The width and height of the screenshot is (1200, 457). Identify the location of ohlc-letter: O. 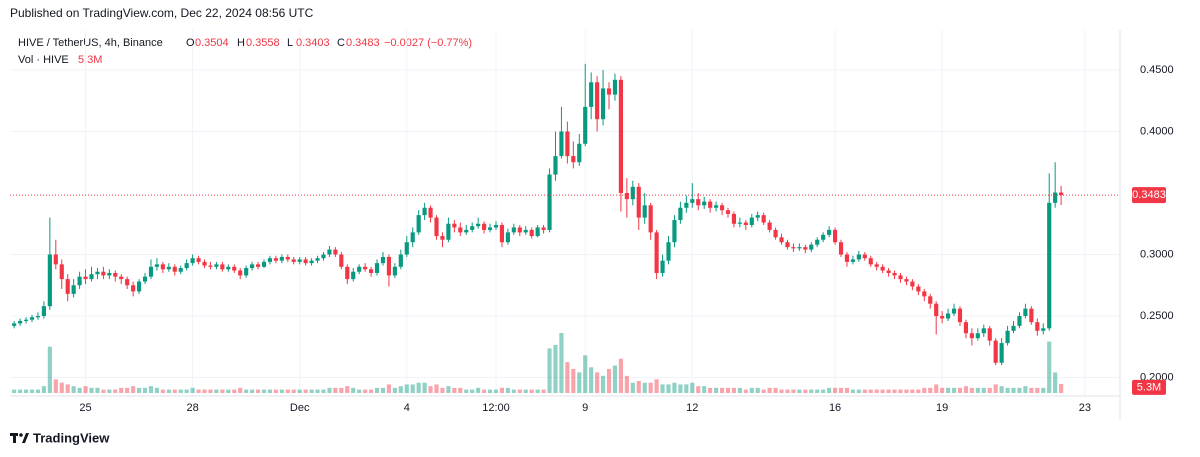
(190, 43).